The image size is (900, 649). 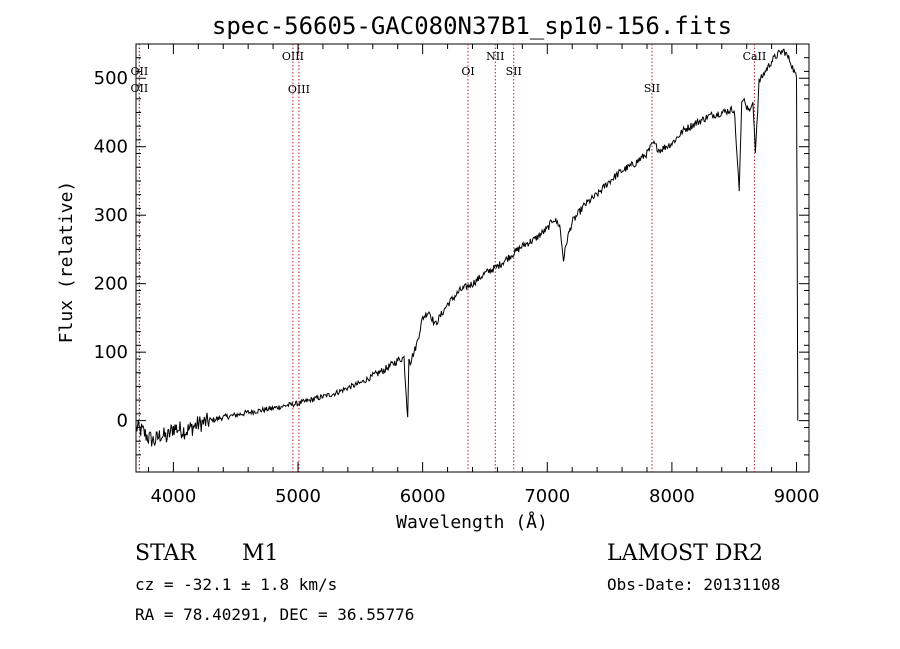 What do you see at coordinates (236, 584) in the screenshot?
I see `footer-redshift: cz = -32.1 ± 1.8 km/s` at bounding box center [236, 584].